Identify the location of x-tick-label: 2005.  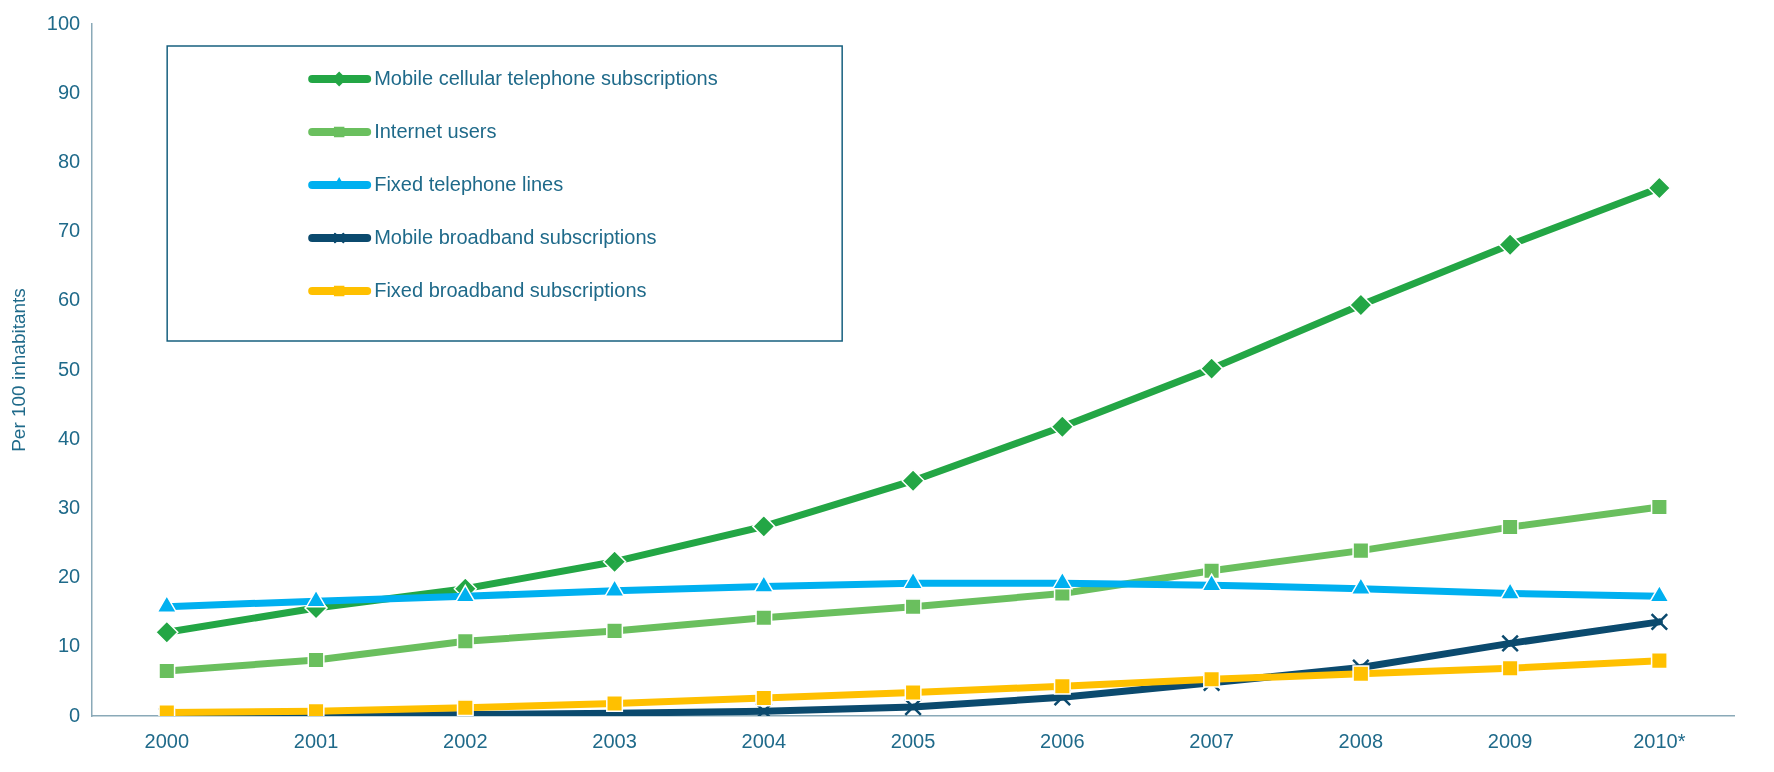
(913, 740).